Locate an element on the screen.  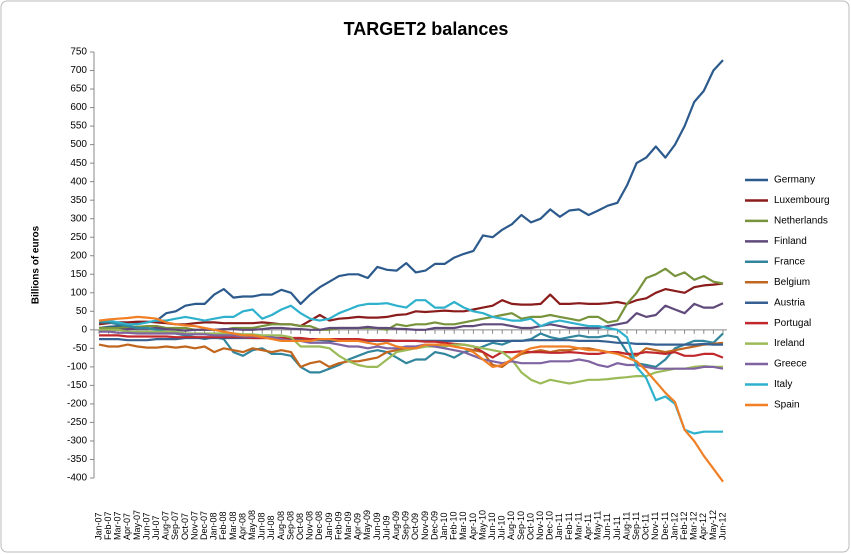
x-tick-label: May-11 is located at coordinates (598, 525).